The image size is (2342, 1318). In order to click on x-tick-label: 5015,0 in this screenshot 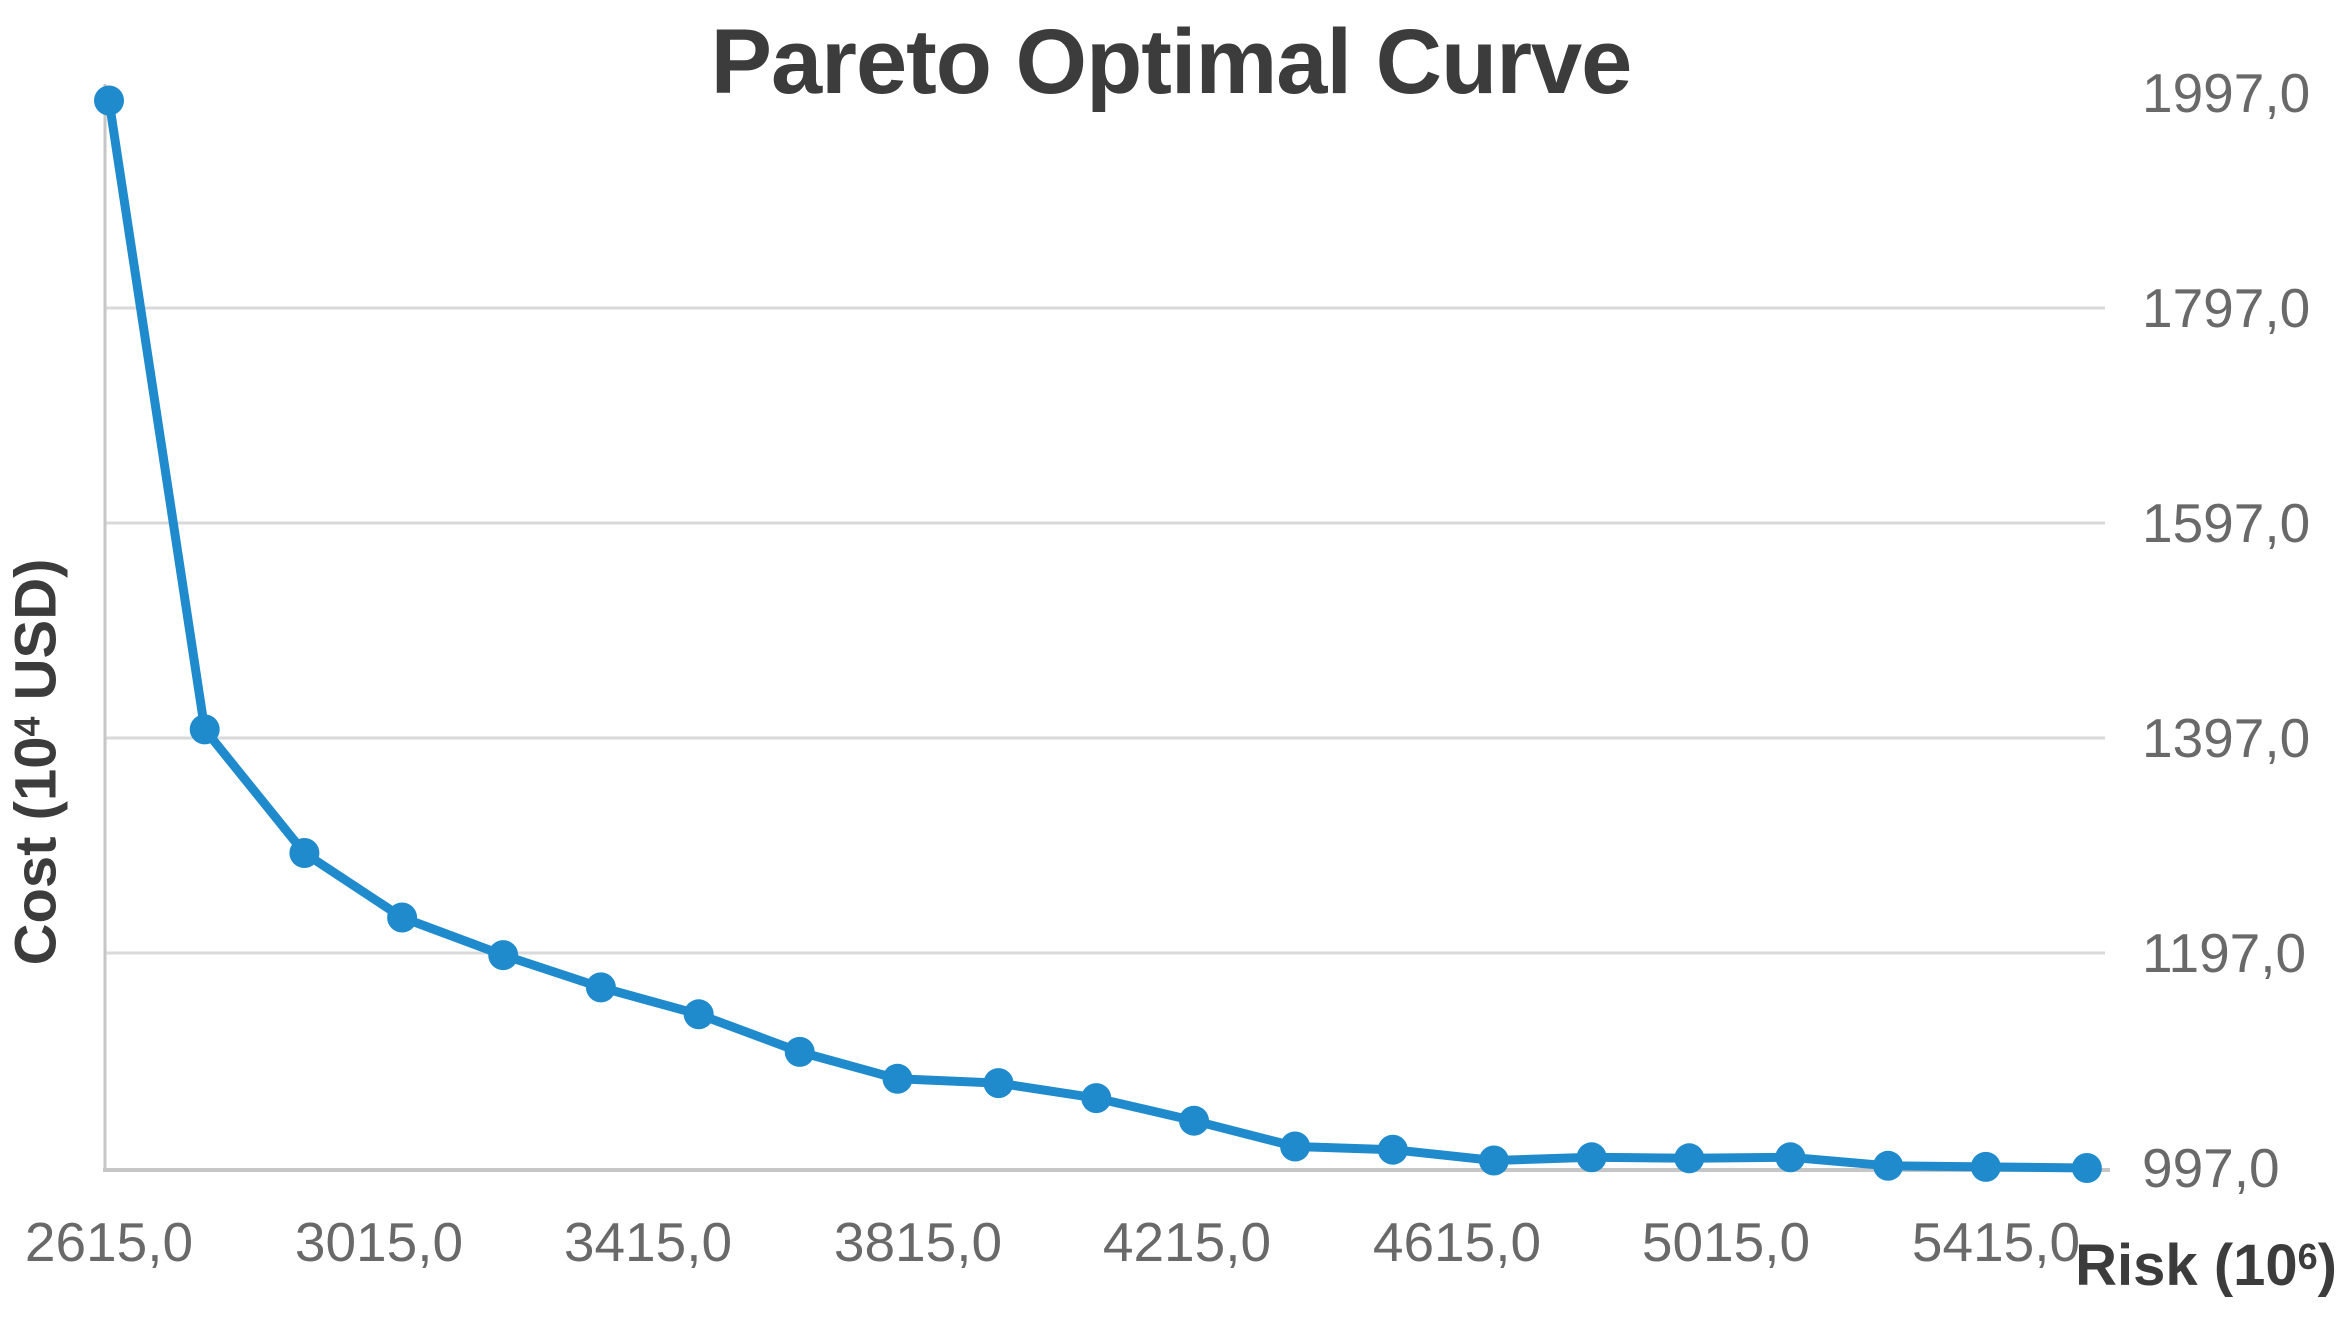, I will do `click(1726, 1242)`.